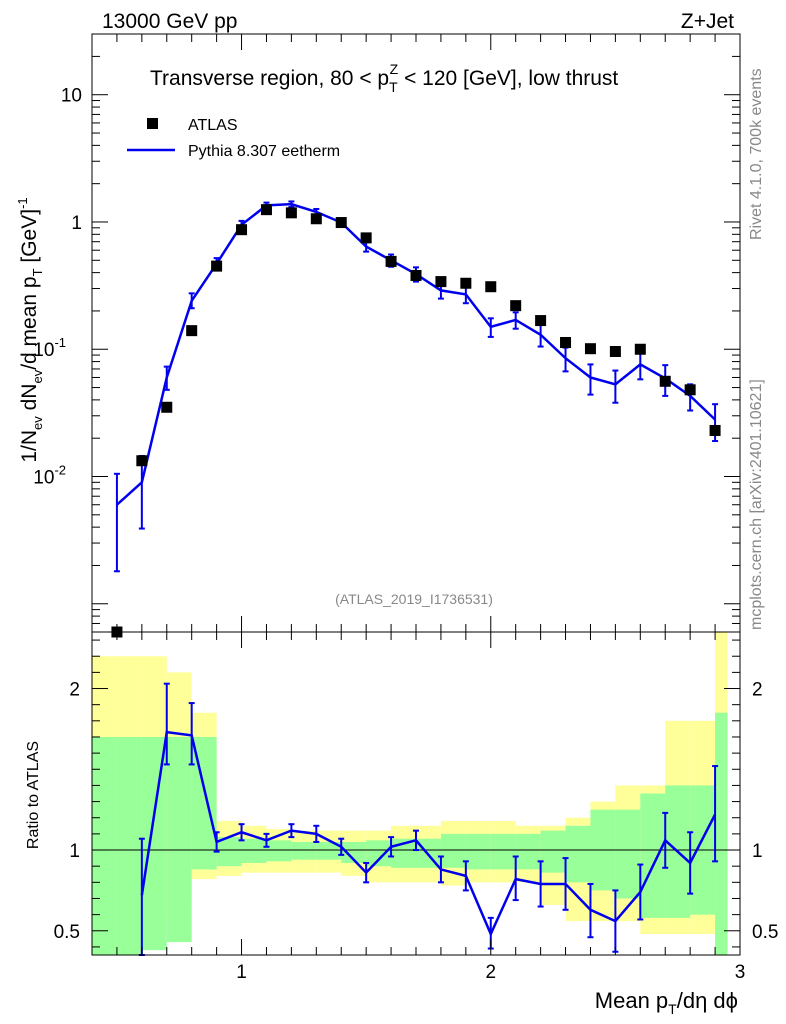 The height and width of the screenshot is (1024, 786). I want to click on plot-title-part2: < 120 [GeV], low thrust, so click(508, 78).